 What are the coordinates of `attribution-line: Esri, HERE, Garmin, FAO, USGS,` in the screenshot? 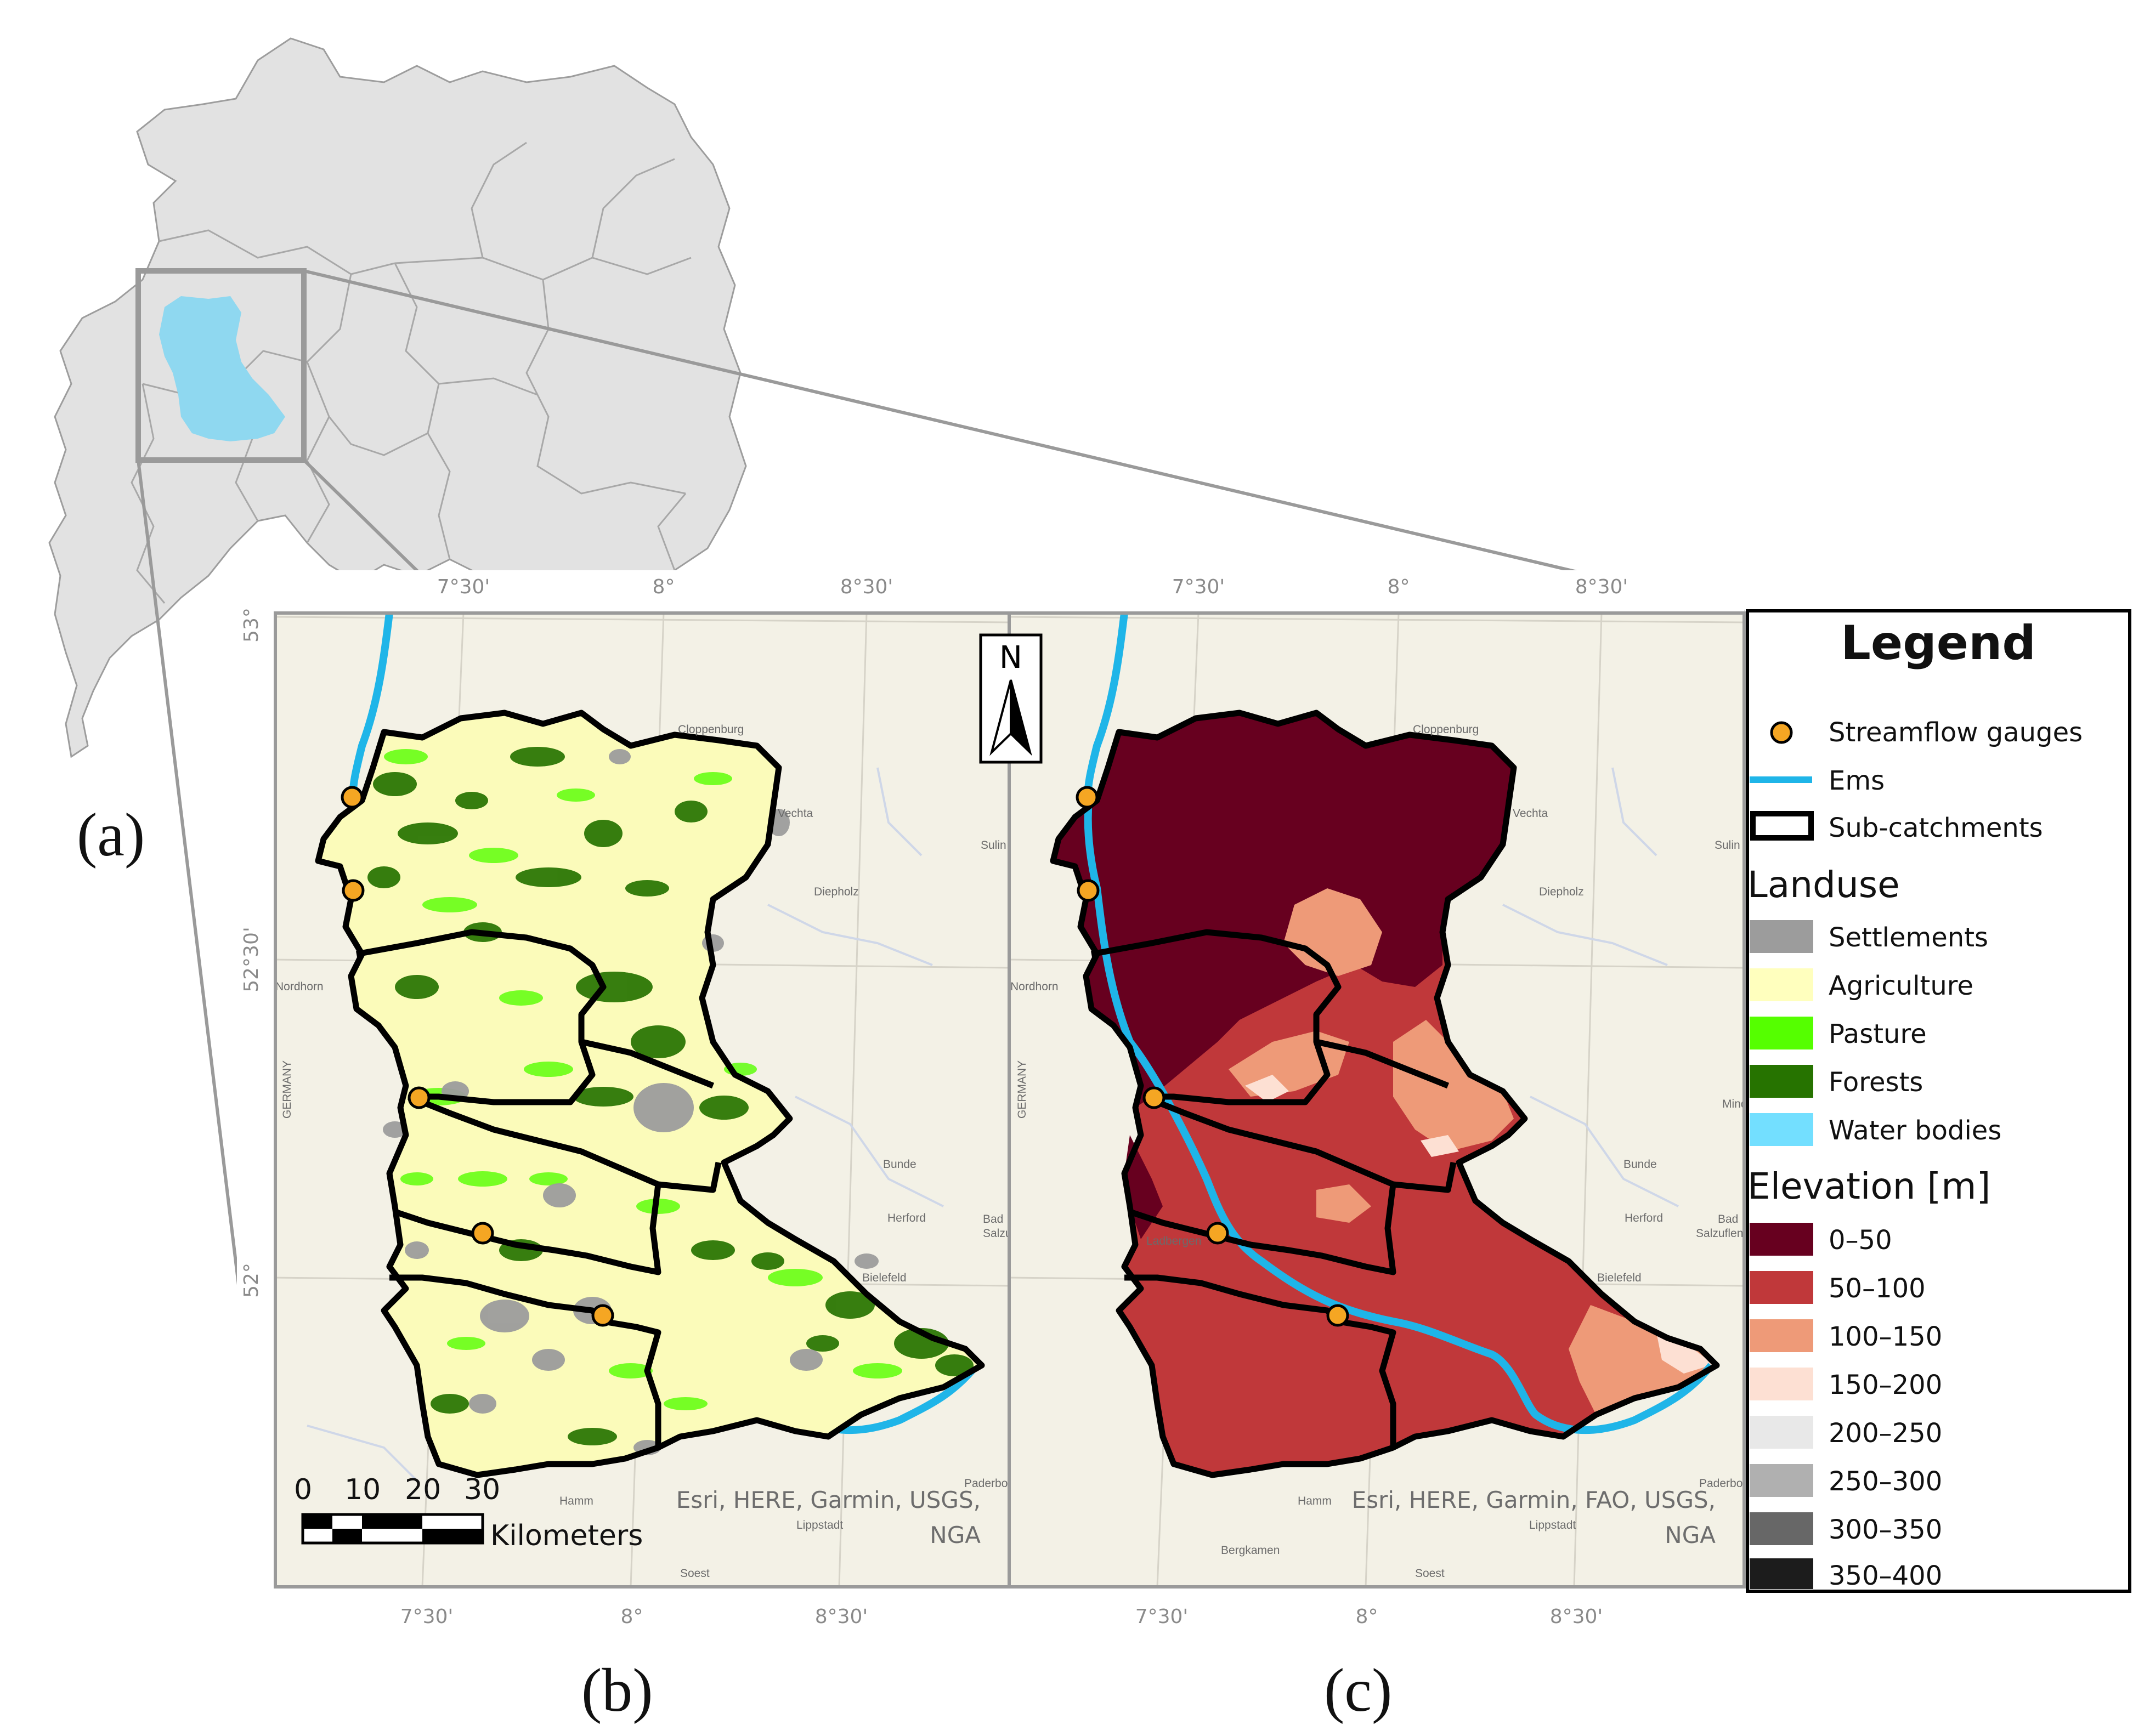 It's located at (1534, 1500).